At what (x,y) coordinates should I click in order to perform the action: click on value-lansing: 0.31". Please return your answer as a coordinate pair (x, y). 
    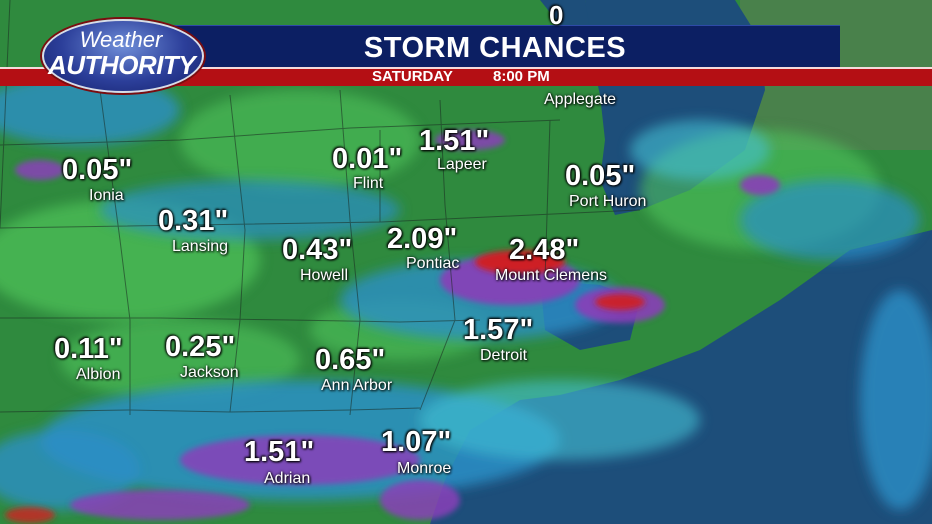
    Looking at the image, I should click on (193, 221).